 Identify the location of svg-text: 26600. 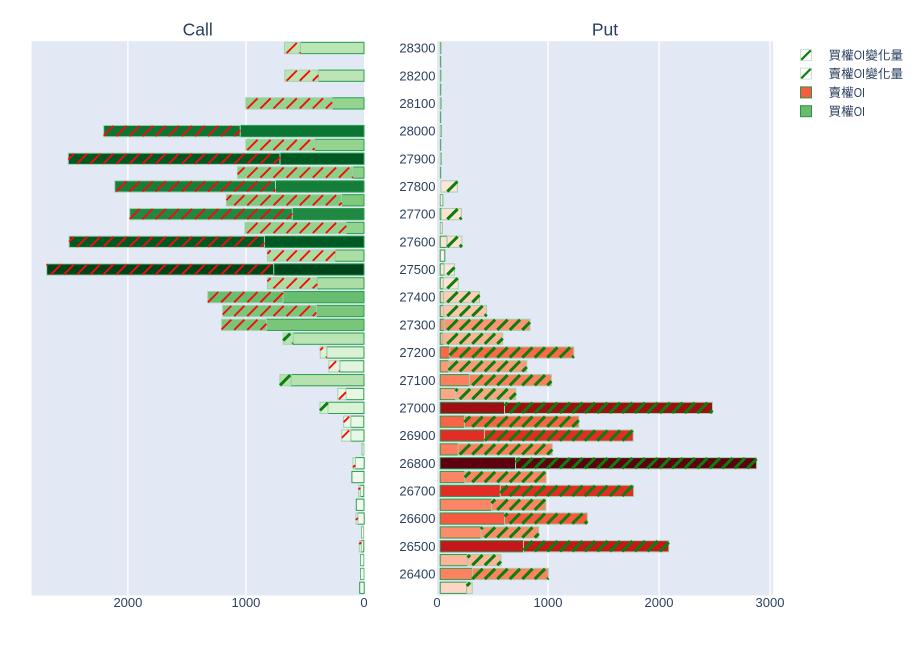
(417, 518).